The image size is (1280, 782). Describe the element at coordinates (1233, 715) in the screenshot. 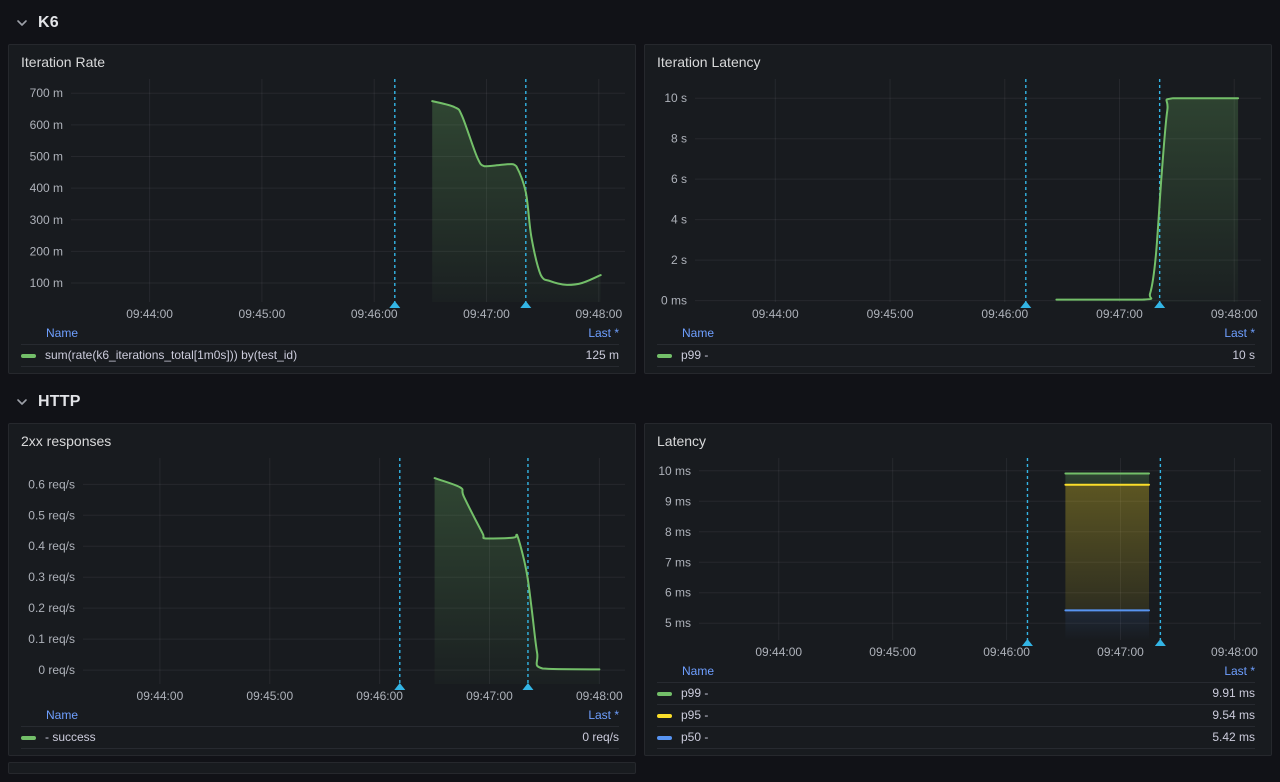

I see `legend-series-value: 9.54 ms` at that location.